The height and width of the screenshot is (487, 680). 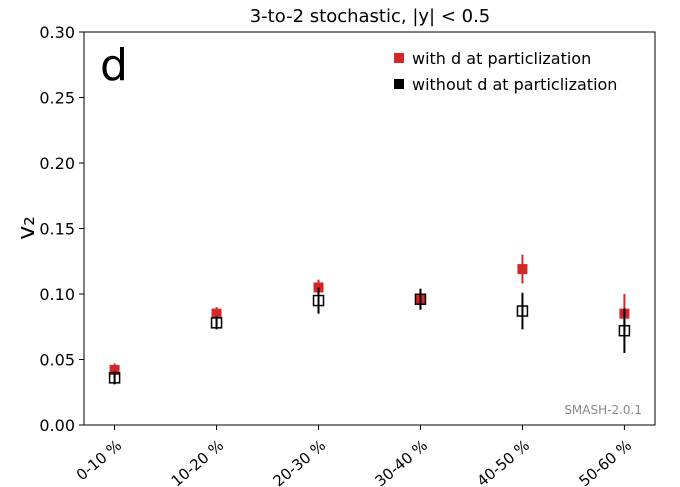 What do you see at coordinates (300, 461) in the screenshot?
I see `x-tick-label: 20-30 %` at bounding box center [300, 461].